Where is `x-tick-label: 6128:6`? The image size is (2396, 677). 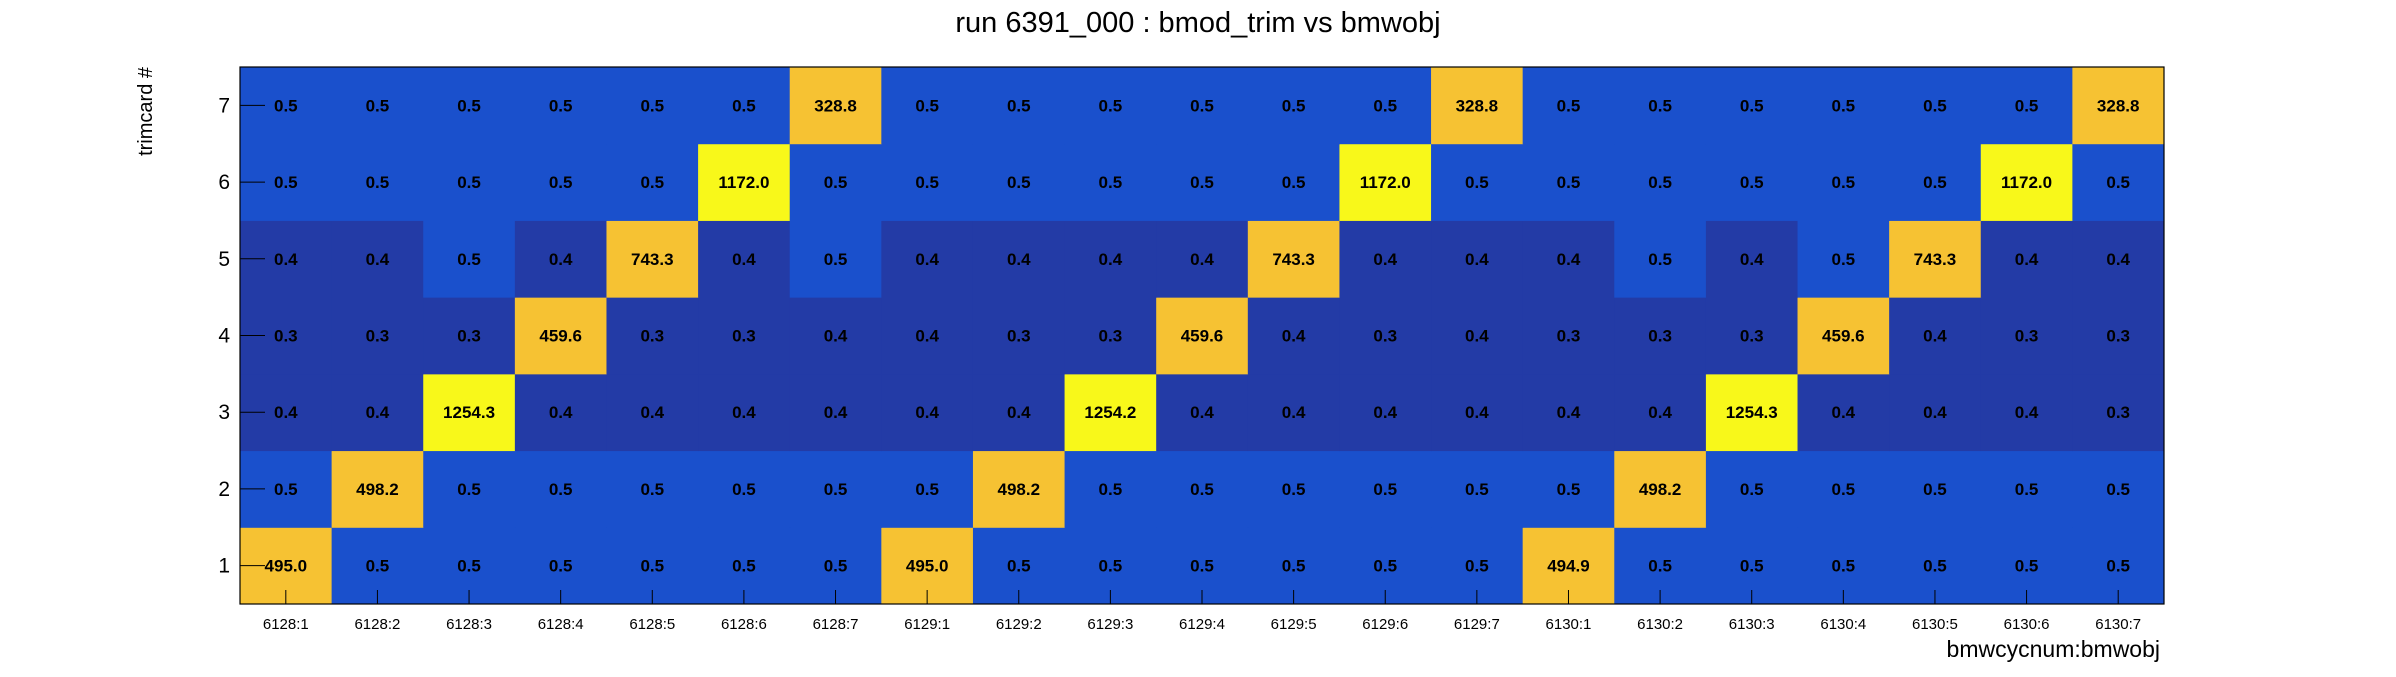 x-tick-label: 6128:6 is located at coordinates (744, 624).